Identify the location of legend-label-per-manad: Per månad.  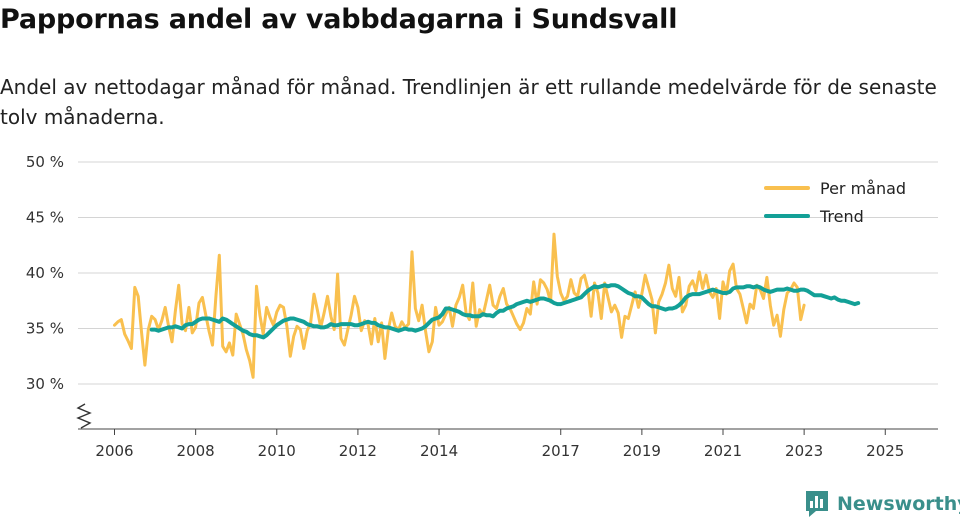
(863, 188).